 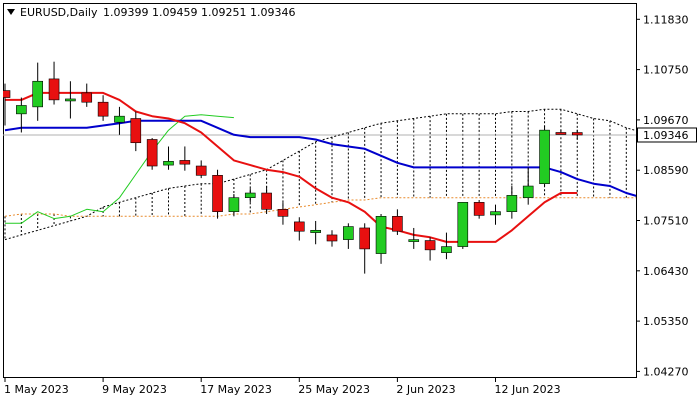 What do you see at coordinates (320, 207) in the screenshot?
I see `senkou-span-a-line` at bounding box center [320, 207].